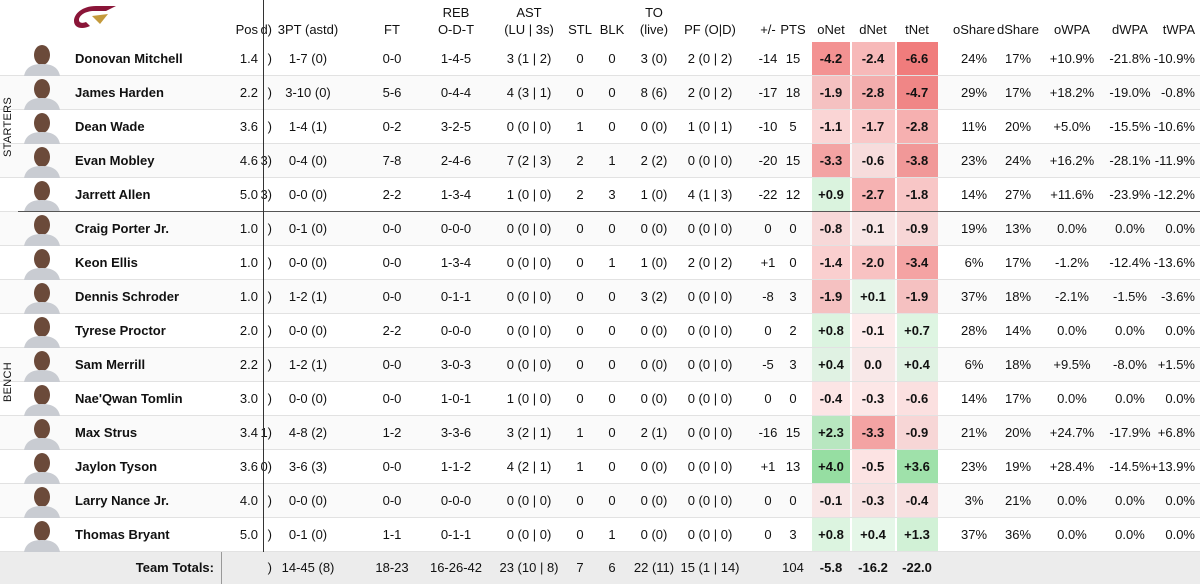  What do you see at coordinates (119, 92) in the screenshot?
I see `player-name: James Harden` at bounding box center [119, 92].